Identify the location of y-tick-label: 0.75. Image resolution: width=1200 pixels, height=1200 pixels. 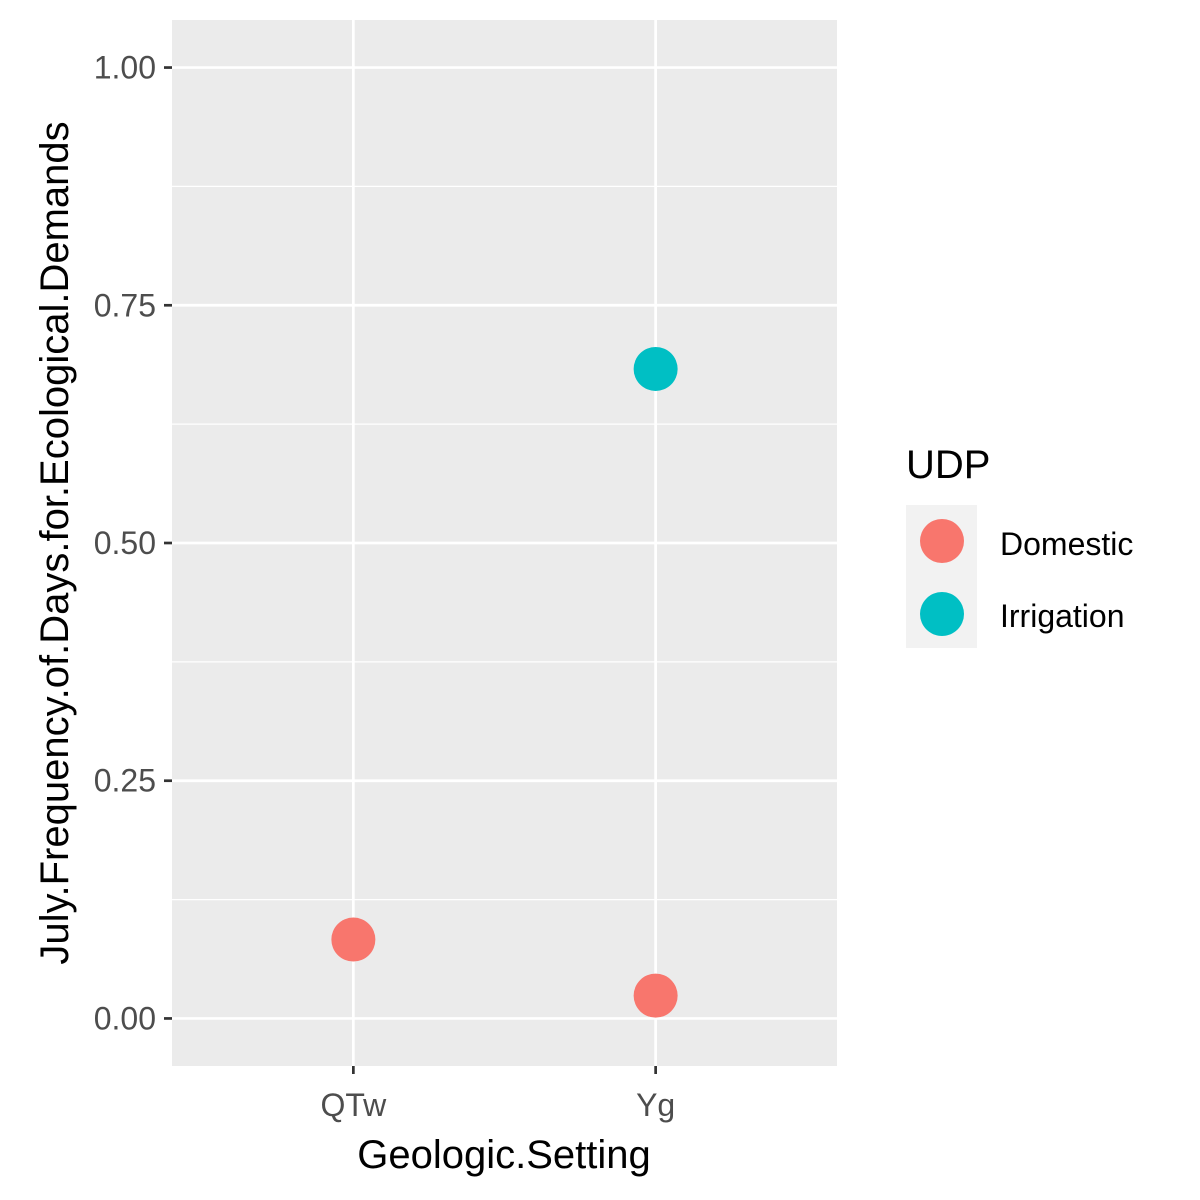
(125, 305).